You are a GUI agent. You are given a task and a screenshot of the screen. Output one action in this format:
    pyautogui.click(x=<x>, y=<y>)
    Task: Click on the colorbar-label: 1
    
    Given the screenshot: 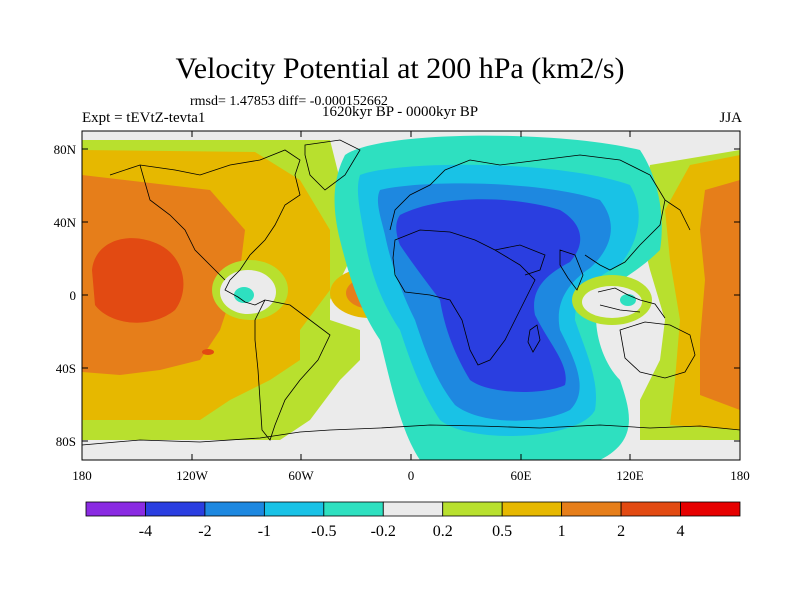 What is the action you would take?
    pyautogui.click(x=562, y=531)
    